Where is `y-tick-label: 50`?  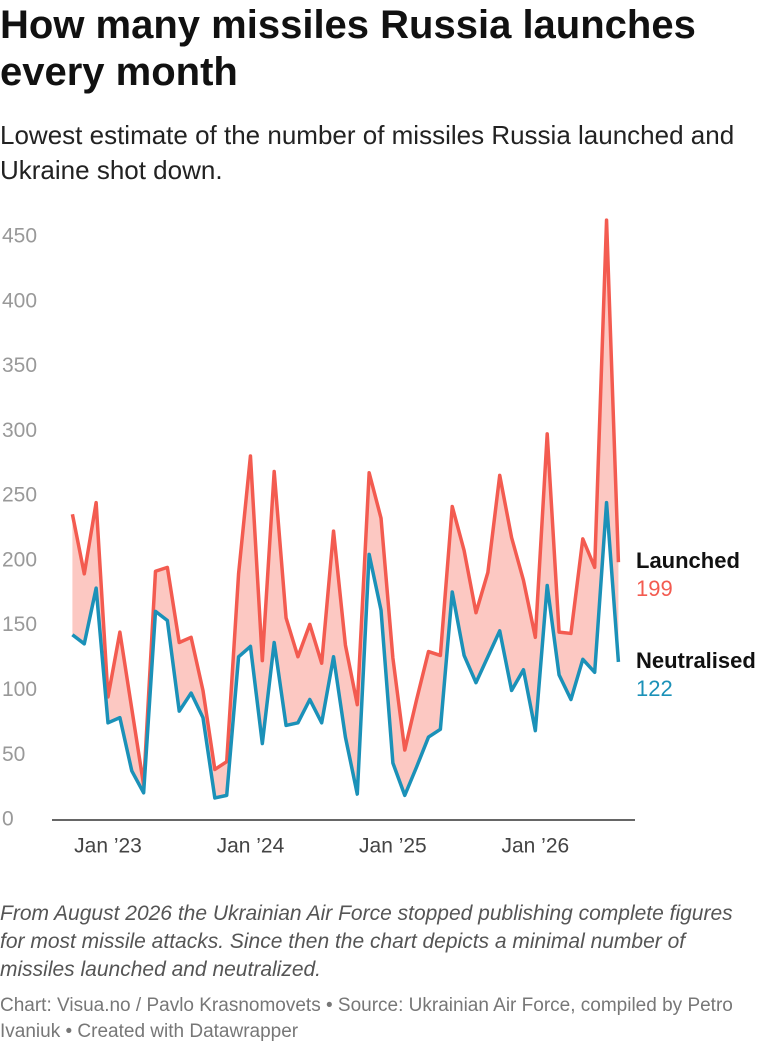
y-tick-label: 50 is located at coordinates (13, 754).